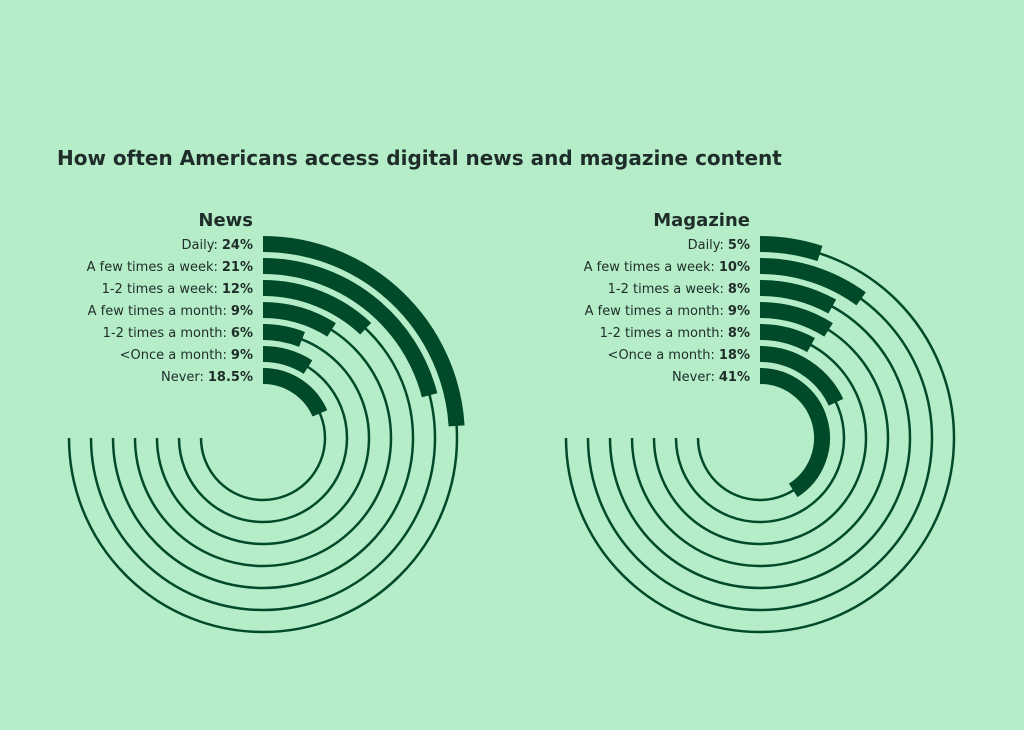  I want to click on category-label: 1-2 times a week: 12%, so click(177, 289).